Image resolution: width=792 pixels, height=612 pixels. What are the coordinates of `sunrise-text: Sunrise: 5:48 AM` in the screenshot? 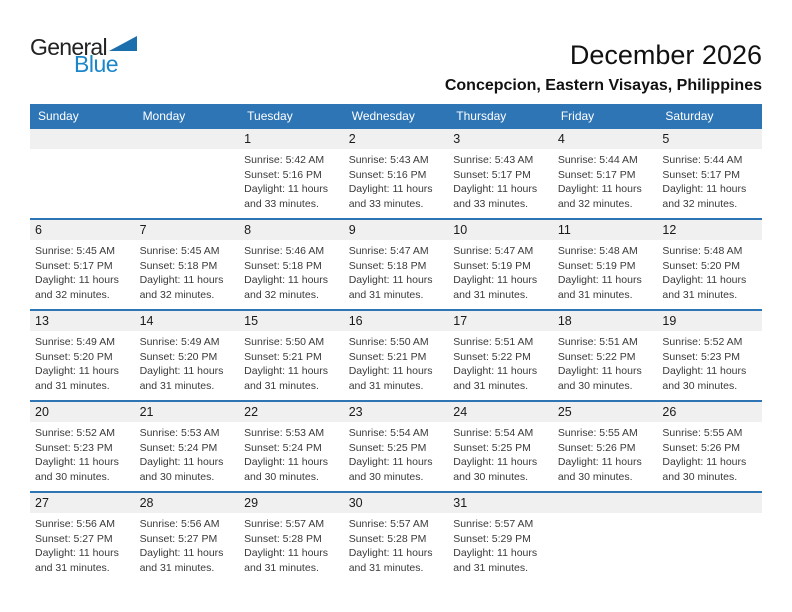 It's located at (702, 251).